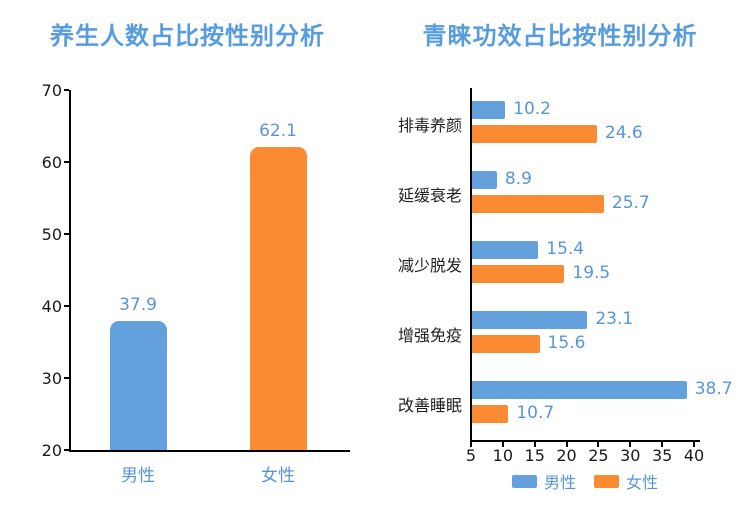 This screenshot has height=520, width=750. Describe the element at coordinates (503, 455) in the screenshot. I see `right-x-tick-label: 10` at that location.